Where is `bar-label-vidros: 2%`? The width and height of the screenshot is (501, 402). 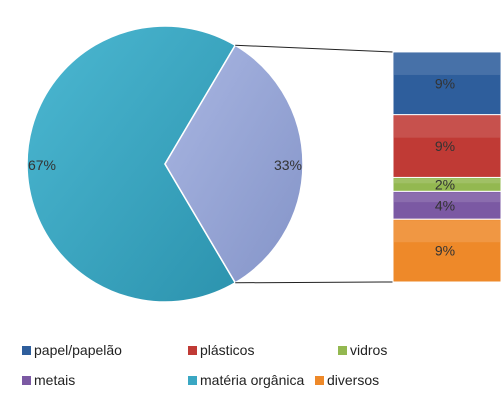
bar-label-vidros: 2% is located at coordinates (445, 184).